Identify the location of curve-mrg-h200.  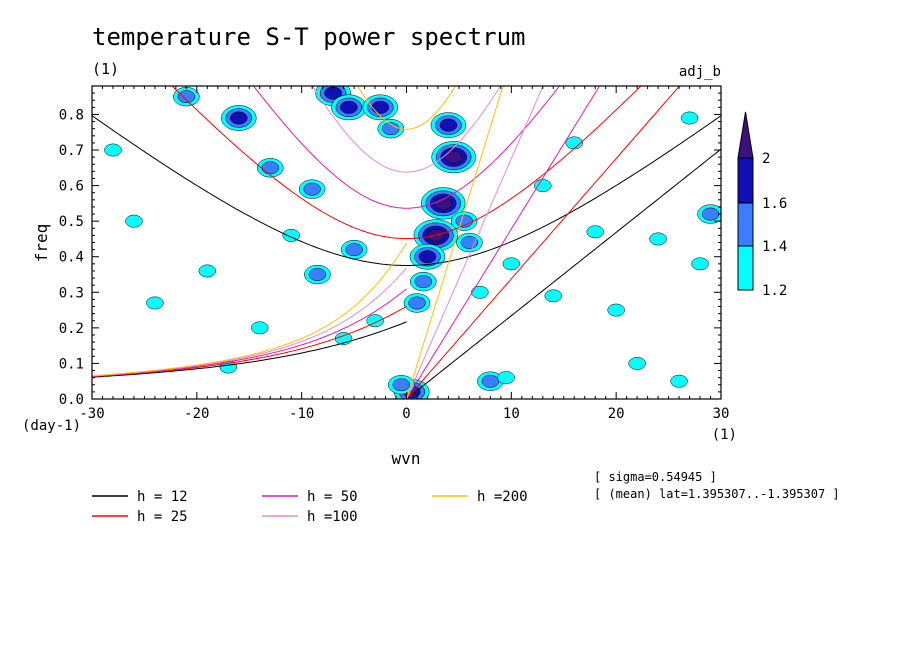
(249, 309).